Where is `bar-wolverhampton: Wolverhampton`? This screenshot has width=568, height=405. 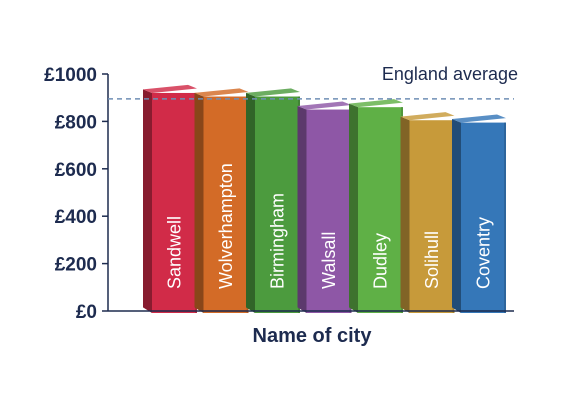
bar-wolverhampton: Wolverhampton is located at coordinates (221, 200).